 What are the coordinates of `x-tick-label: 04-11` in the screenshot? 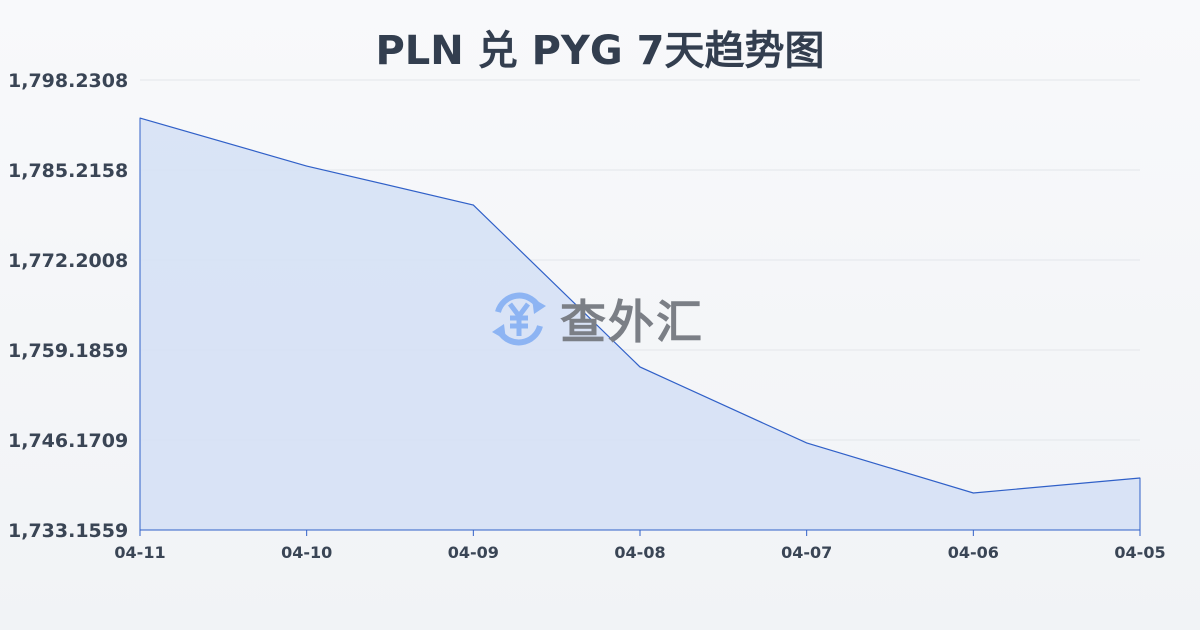 It's located at (139, 552).